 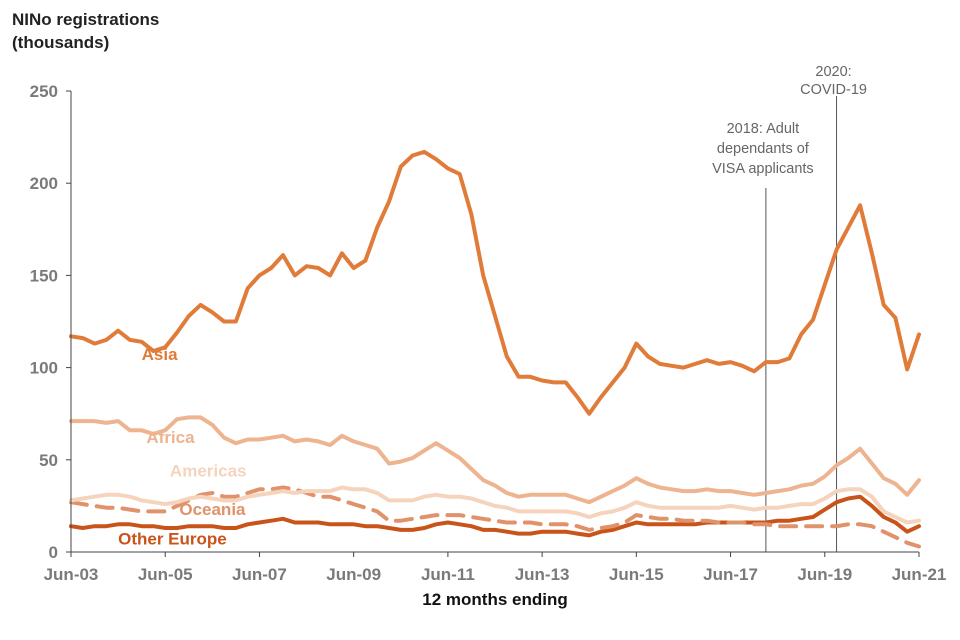 I want to click on y-axis-title-line-2: (thousands), so click(x=61, y=42).